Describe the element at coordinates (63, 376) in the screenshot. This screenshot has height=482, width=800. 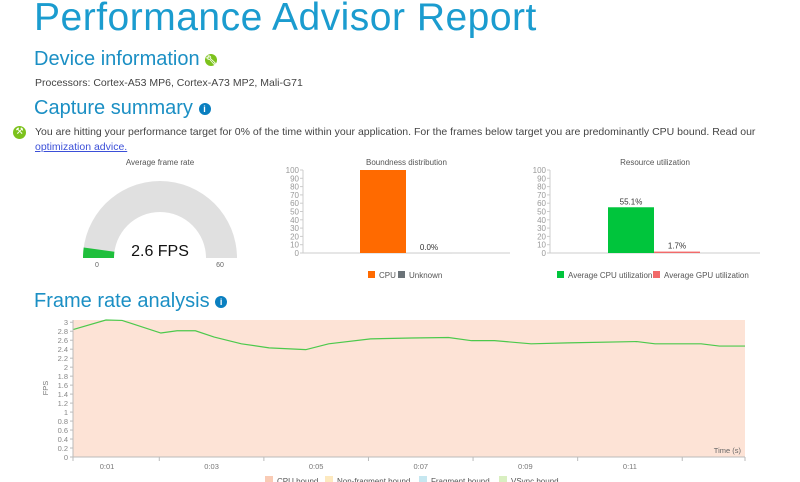
I see `y-tick-label: 1.8` at that location.